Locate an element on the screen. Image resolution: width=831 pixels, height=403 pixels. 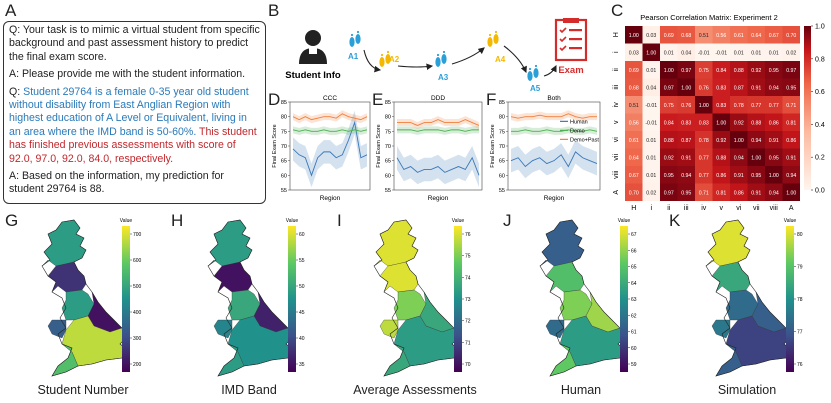
heatmap-x-label: vi is located at coordinates (739, 208).